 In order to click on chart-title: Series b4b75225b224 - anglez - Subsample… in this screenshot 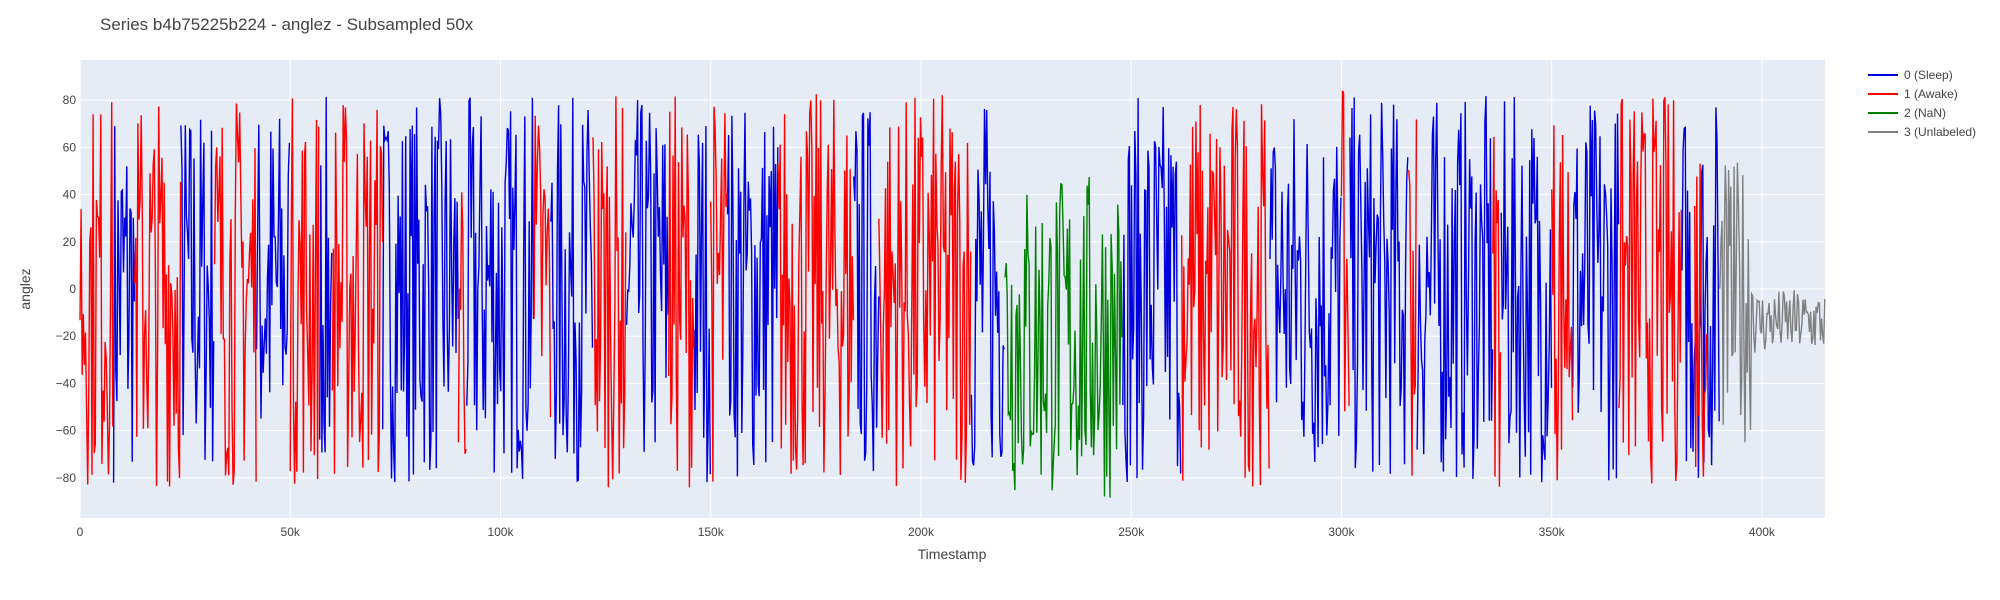, I will do `click(287, 24)`.